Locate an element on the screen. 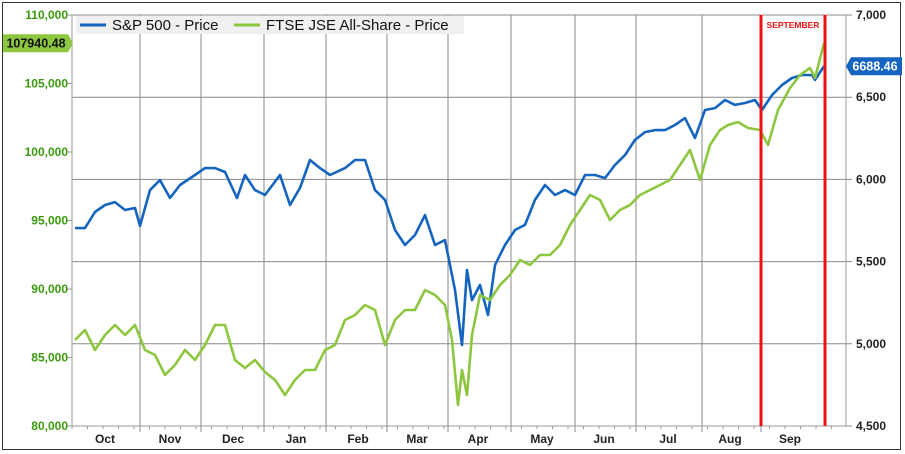 This screenshot has width=905, height=454. right-tick-label: 5,000 is located at coordinates (871, 344).